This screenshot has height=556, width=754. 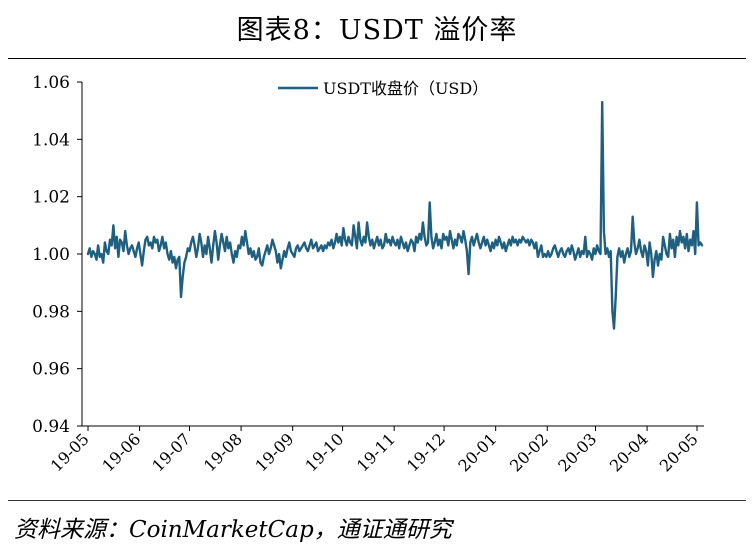 What do you see at coordinates (679, 452) in the screenshot?
I see `x-tick-label: 20-05` at bounding box center [679, 452].